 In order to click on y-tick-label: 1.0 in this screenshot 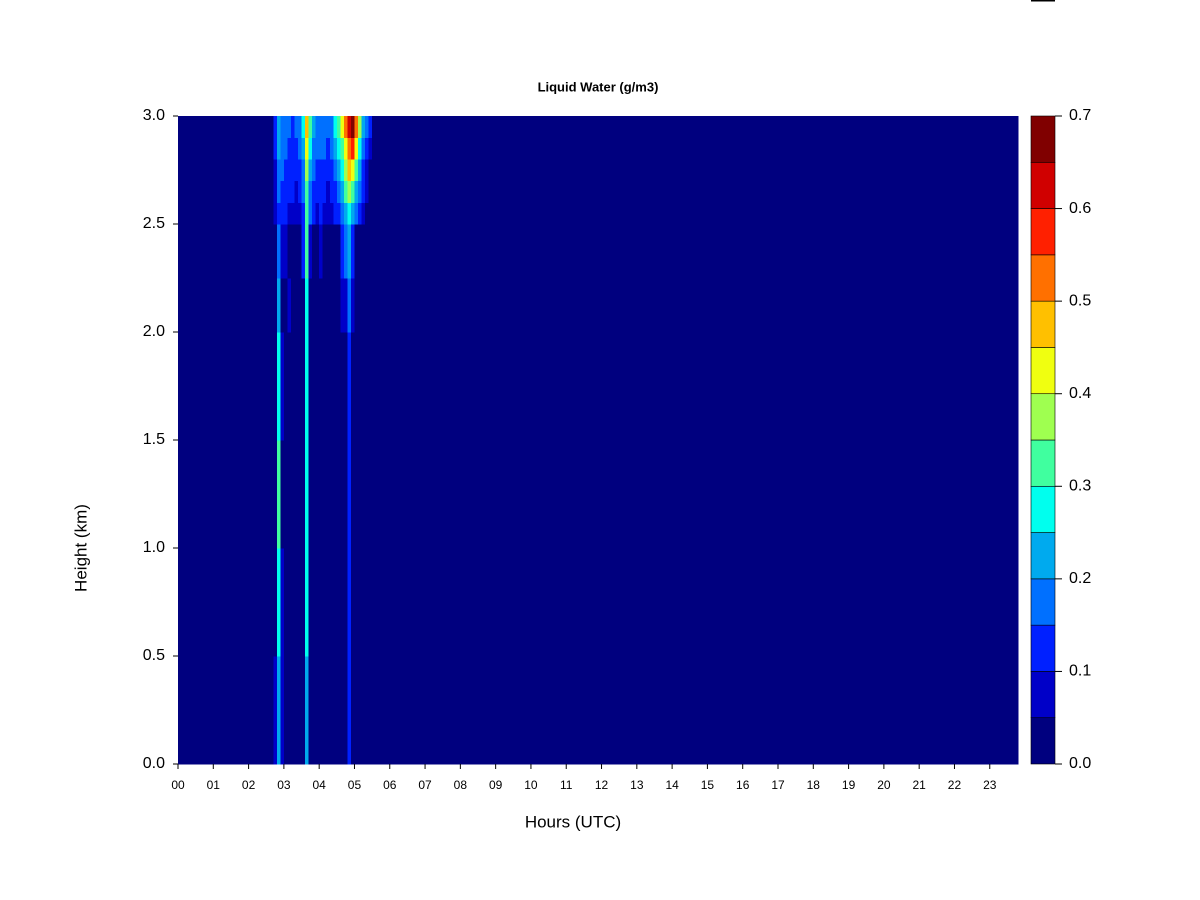, I will do `click(154, 547)`.